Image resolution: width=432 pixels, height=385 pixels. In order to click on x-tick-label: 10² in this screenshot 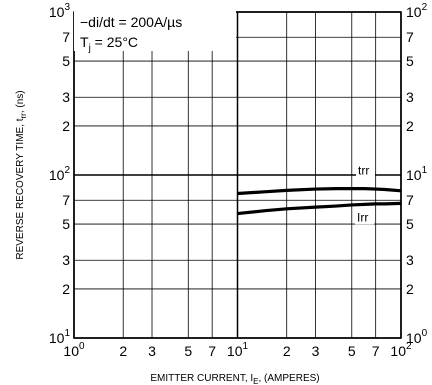, I will do `click(401, 350)`.